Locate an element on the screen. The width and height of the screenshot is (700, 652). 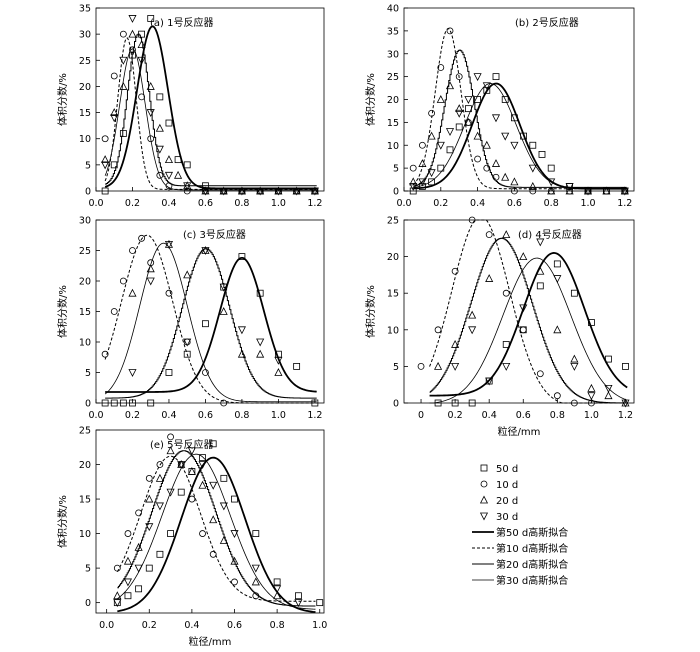
x-tick-label: 0 is located at coordinates (421, 415).